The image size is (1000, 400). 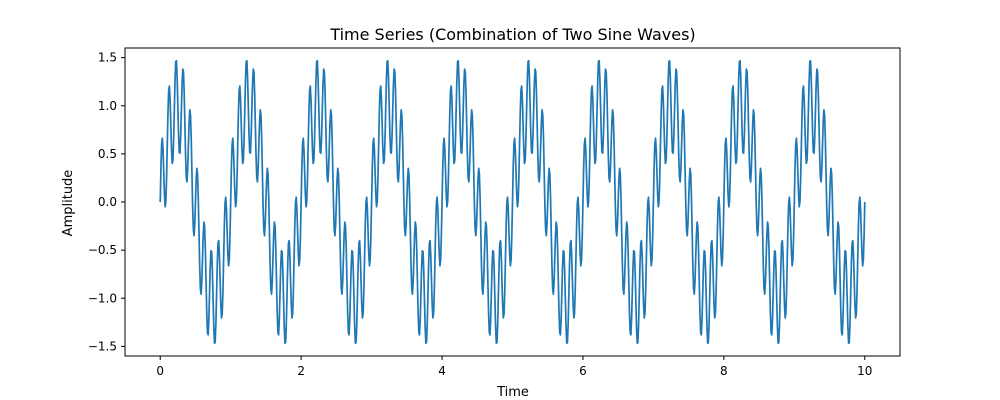 What do you see at coordinates (102, 298) in the screenshot?
I see `y-tick-label: −1.0` at bounding box center [102, 298].